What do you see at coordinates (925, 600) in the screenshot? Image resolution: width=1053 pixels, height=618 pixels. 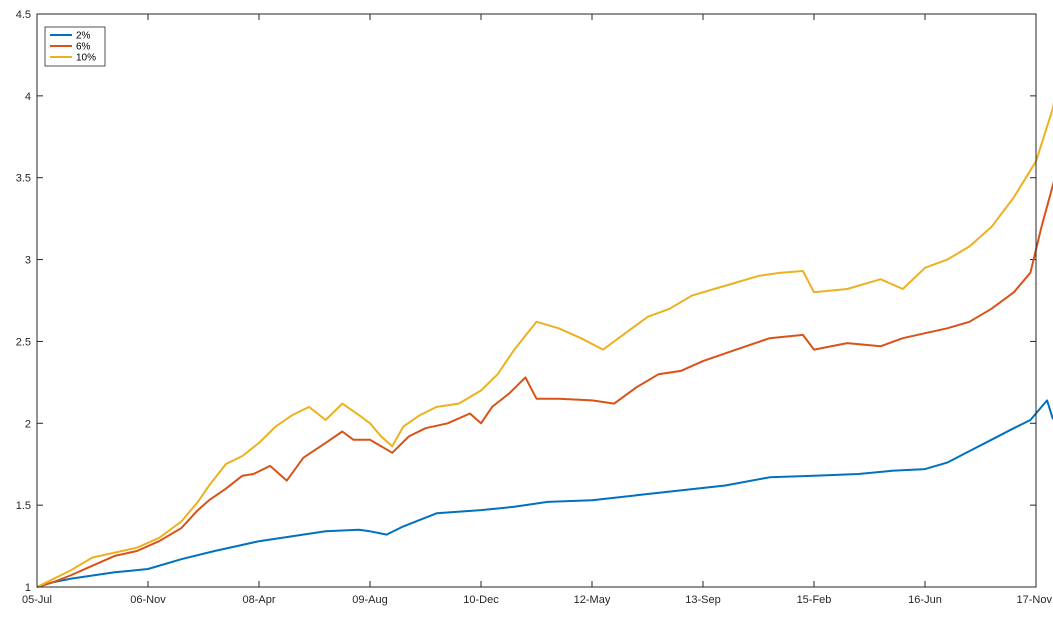 I see `x-tick-label: 16-Jun` at bounding box center [925, 600].